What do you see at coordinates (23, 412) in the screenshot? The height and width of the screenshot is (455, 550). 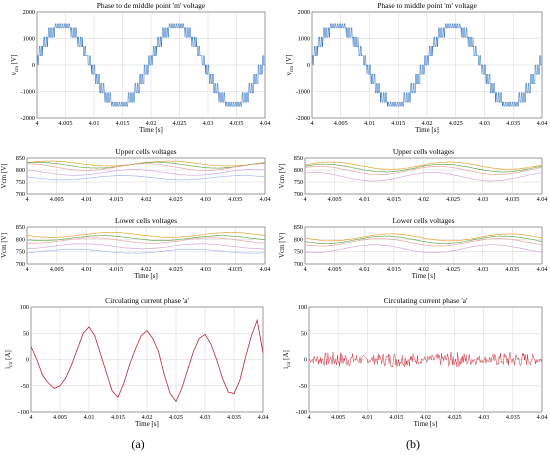 I see `y-tick-label: -100` at bounding box center [23, 412].